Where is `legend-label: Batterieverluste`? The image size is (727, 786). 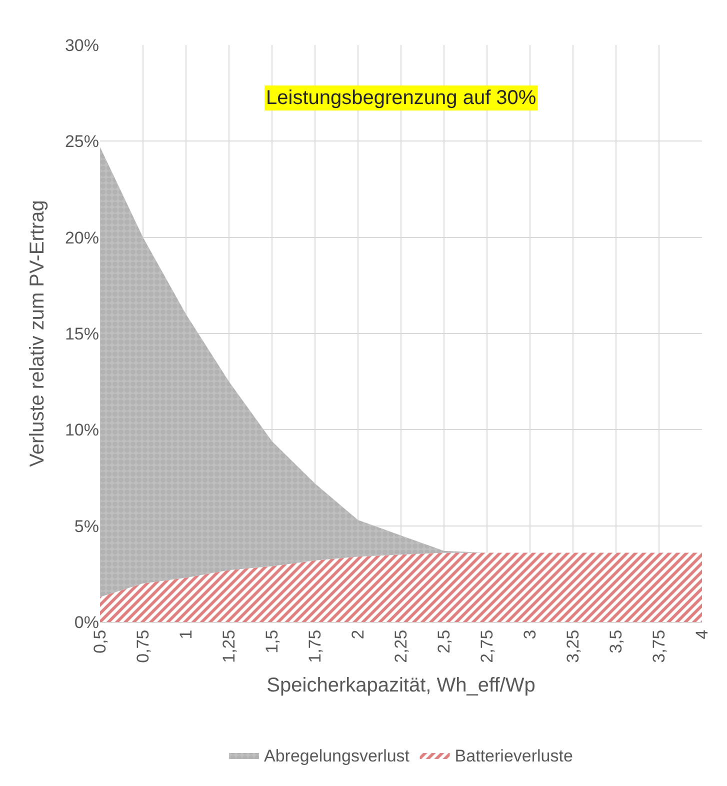 legend-label: Batterieverluste is located at coordinates (513, 756).